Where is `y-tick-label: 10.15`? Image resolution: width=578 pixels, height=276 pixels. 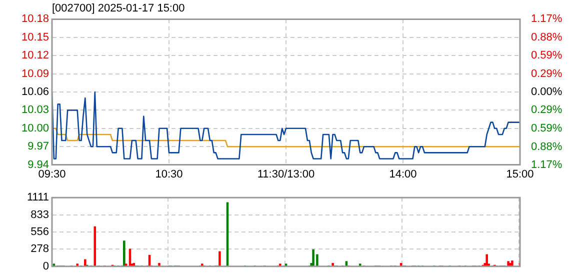 y-tick-label: 10.15 is located at coordinates (35, 37).